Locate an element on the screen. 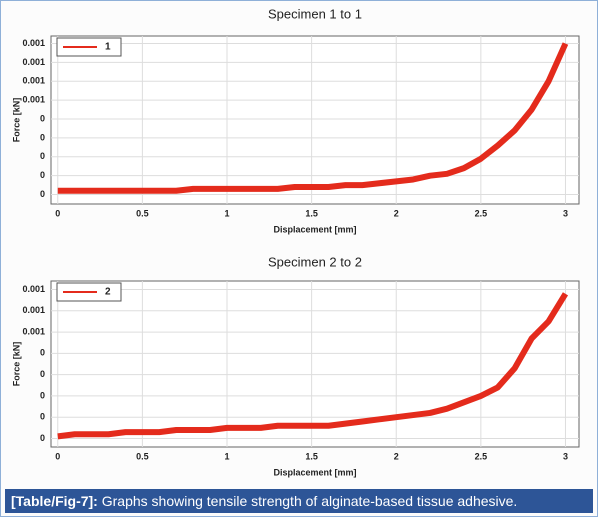  legend-label: 1 is located at coordinates (108, 47).